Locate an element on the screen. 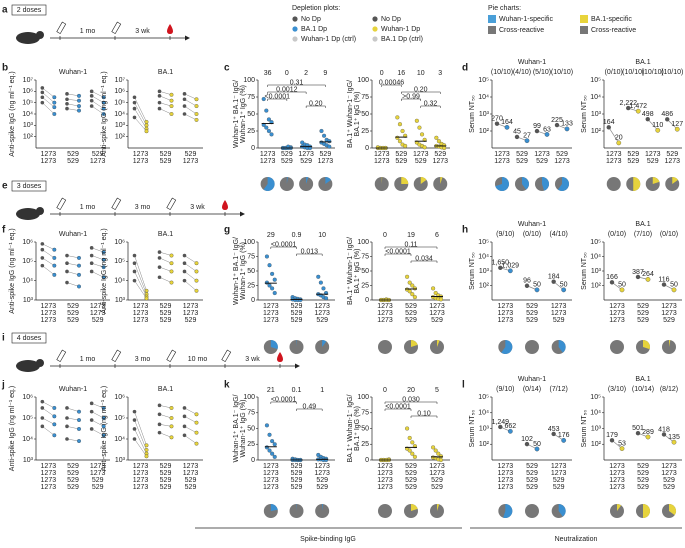  p-value: <0.0001 is located at coordinates (284, 244).